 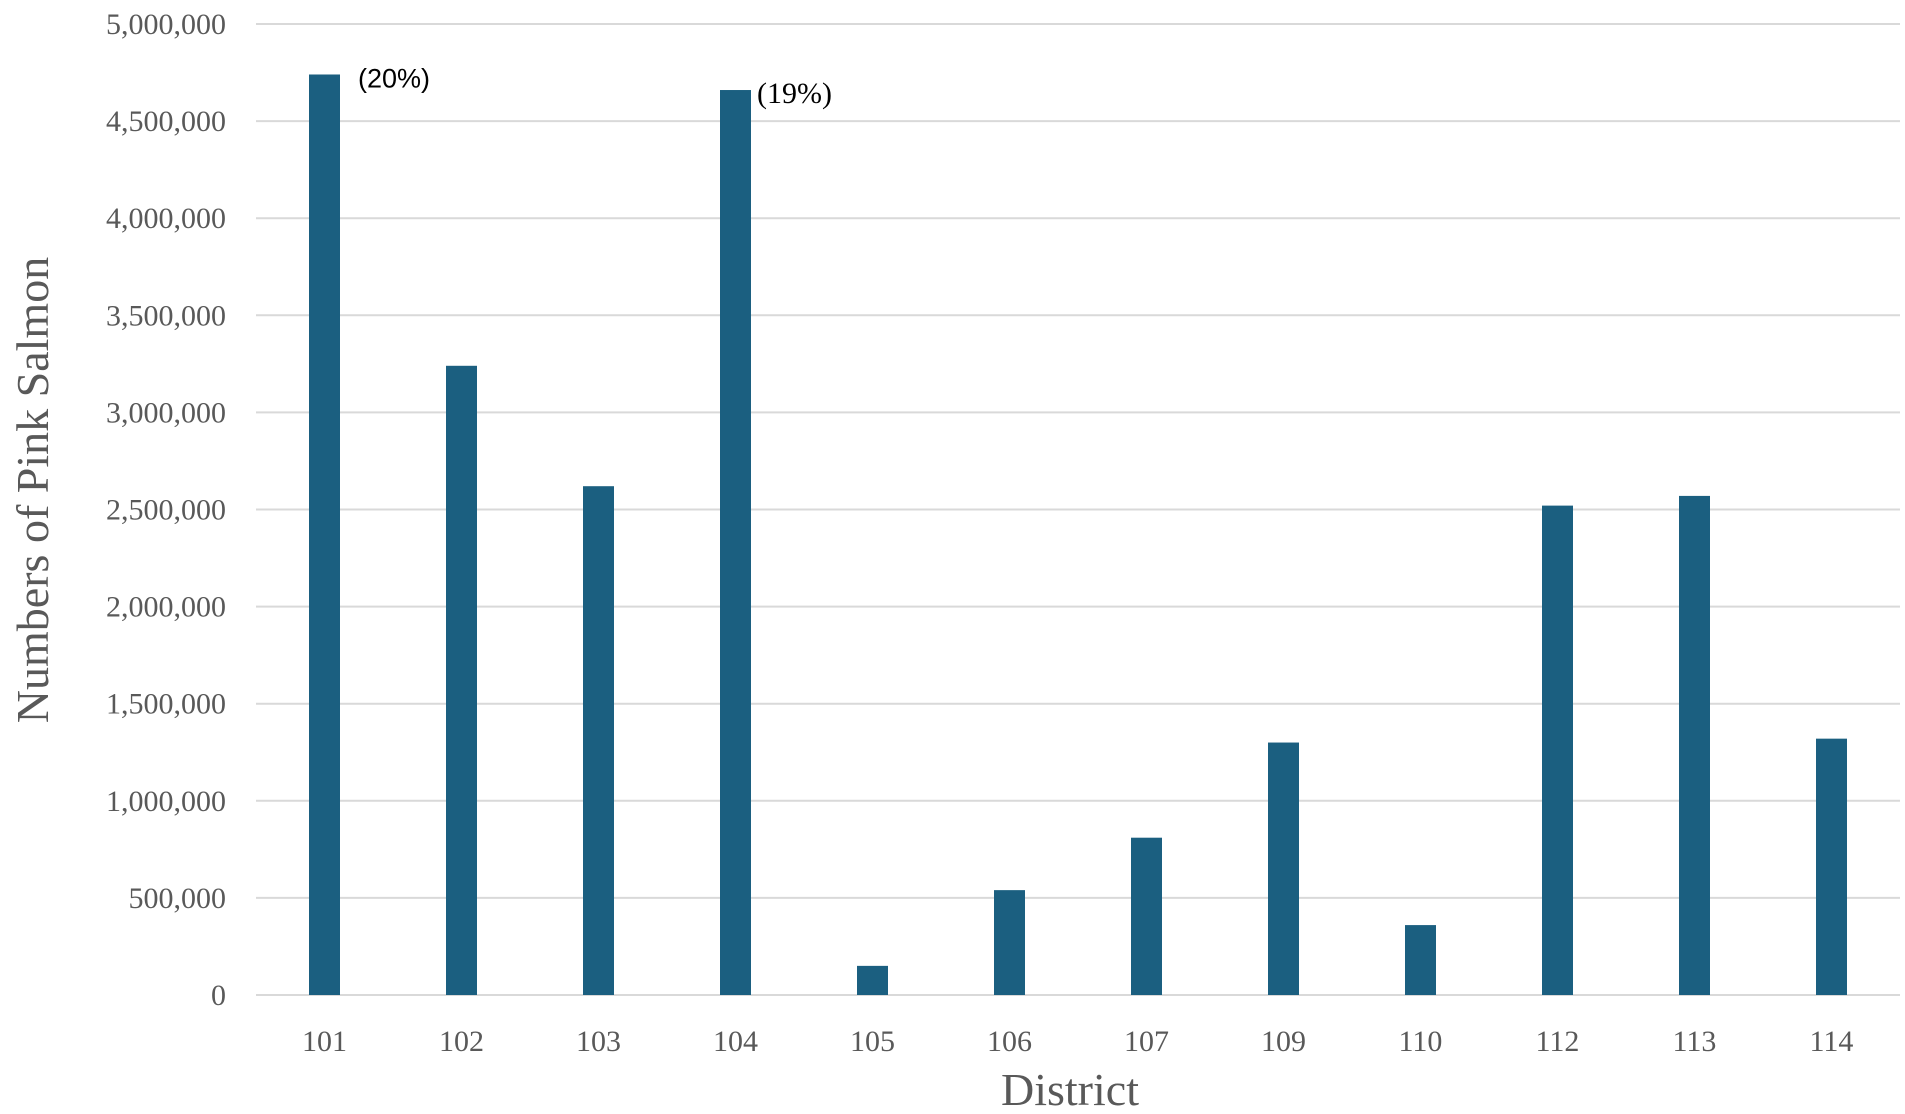 I want to click on x-tick-label: 101, so click(x=324, y=1041).